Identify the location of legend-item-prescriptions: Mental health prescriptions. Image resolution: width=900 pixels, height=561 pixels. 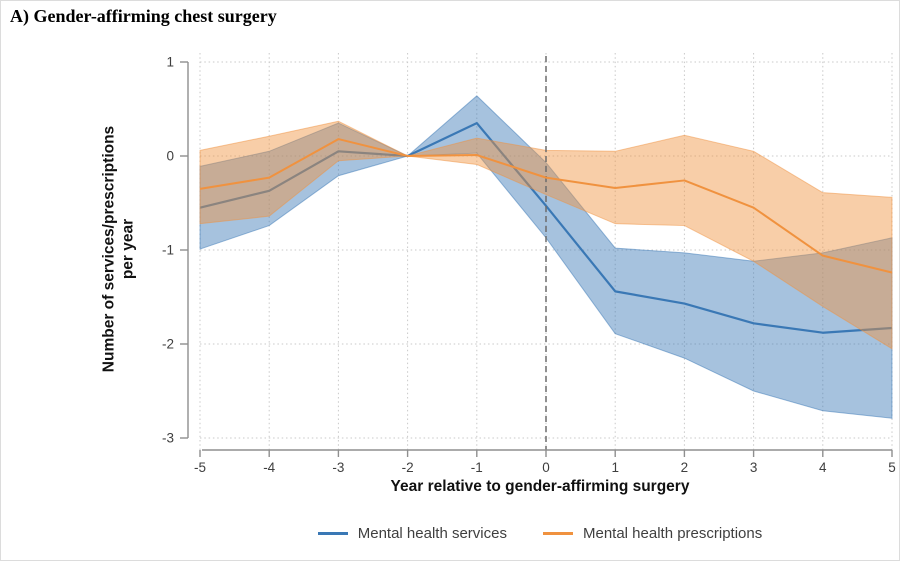
(652, 533).